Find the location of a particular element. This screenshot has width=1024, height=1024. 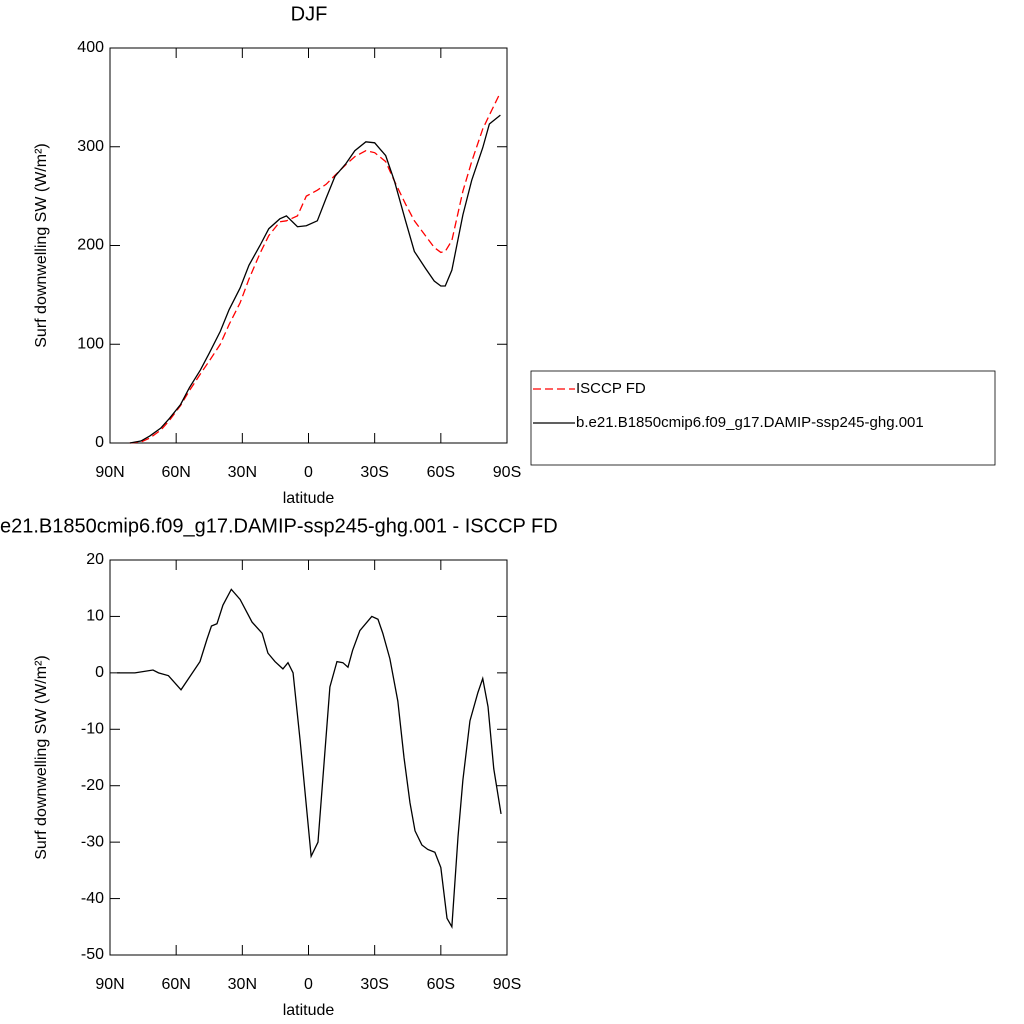

chart-title: DJF is located at coordinates (309, 14).